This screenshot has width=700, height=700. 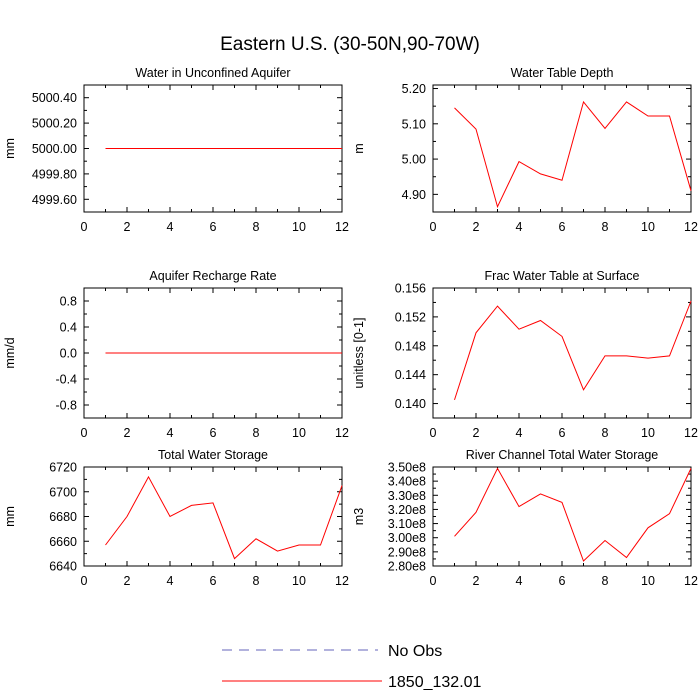 What do you see at coordinates (414, 89) in the screenshot?
I see `y-tick-label: 5.20` at bounding box center [414, 89].